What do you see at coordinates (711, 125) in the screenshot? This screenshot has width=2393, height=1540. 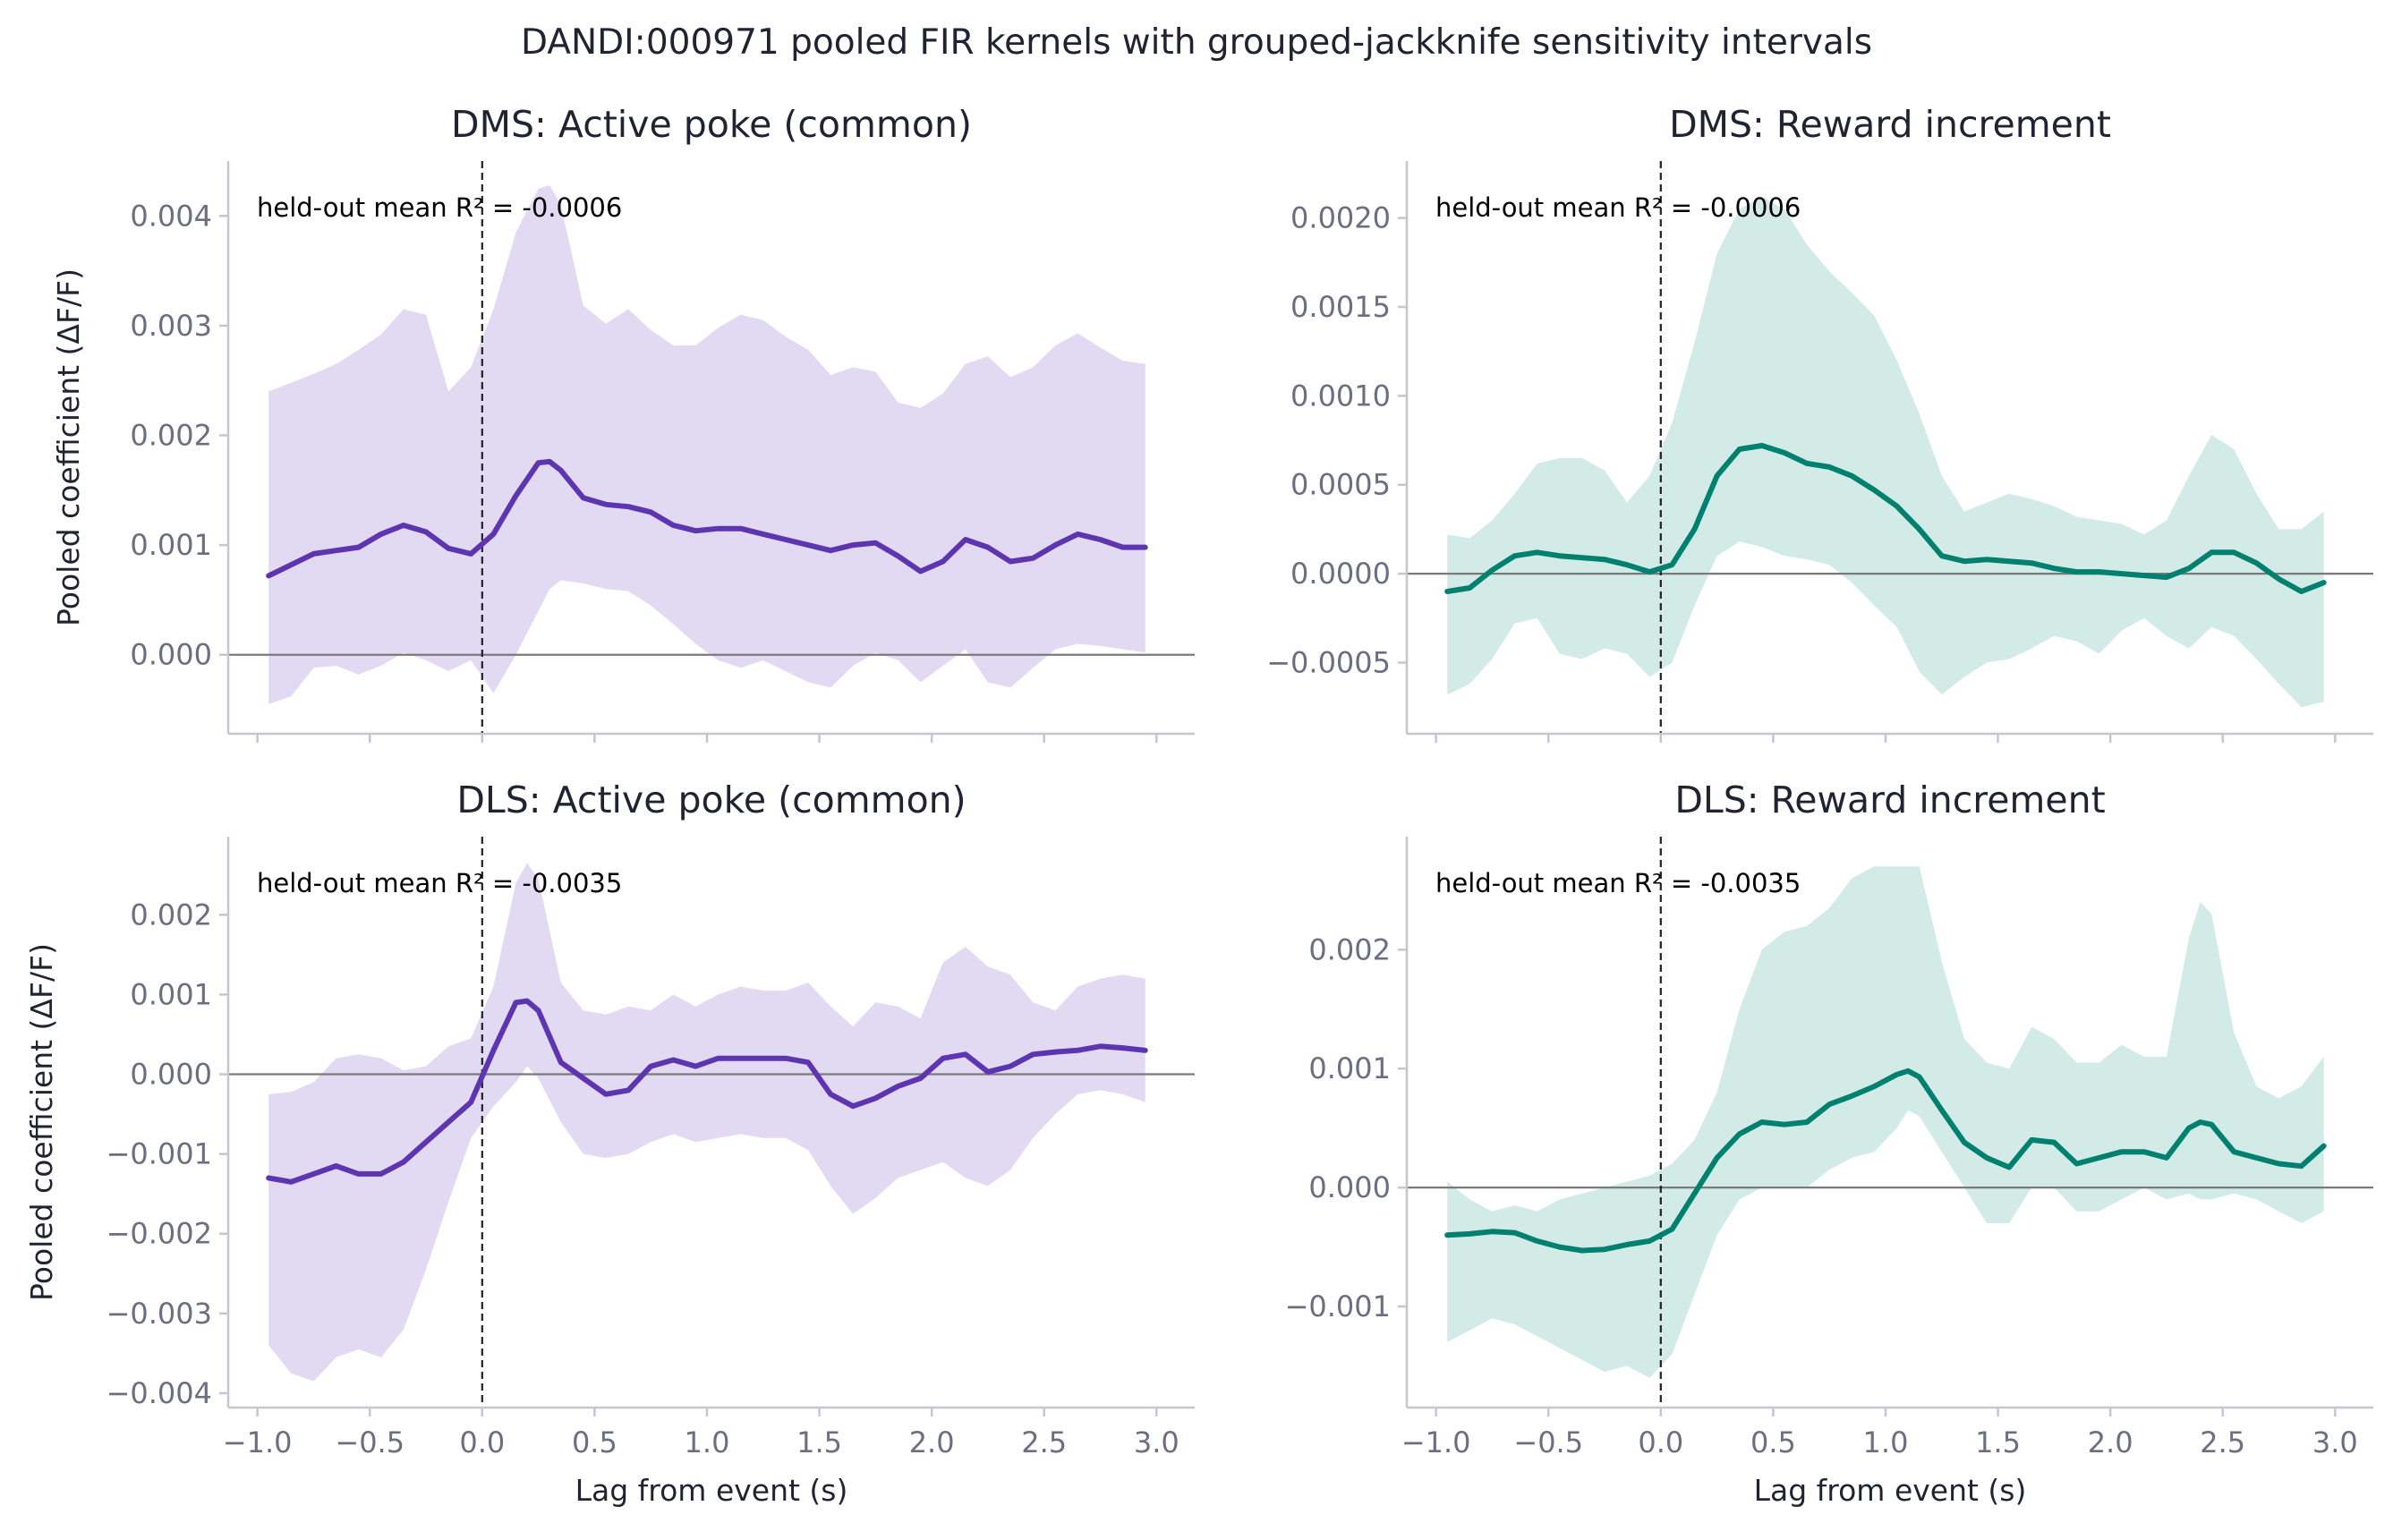 I see `panel-title: DMS: Active poke (common)` at bounding box center [711, 125].